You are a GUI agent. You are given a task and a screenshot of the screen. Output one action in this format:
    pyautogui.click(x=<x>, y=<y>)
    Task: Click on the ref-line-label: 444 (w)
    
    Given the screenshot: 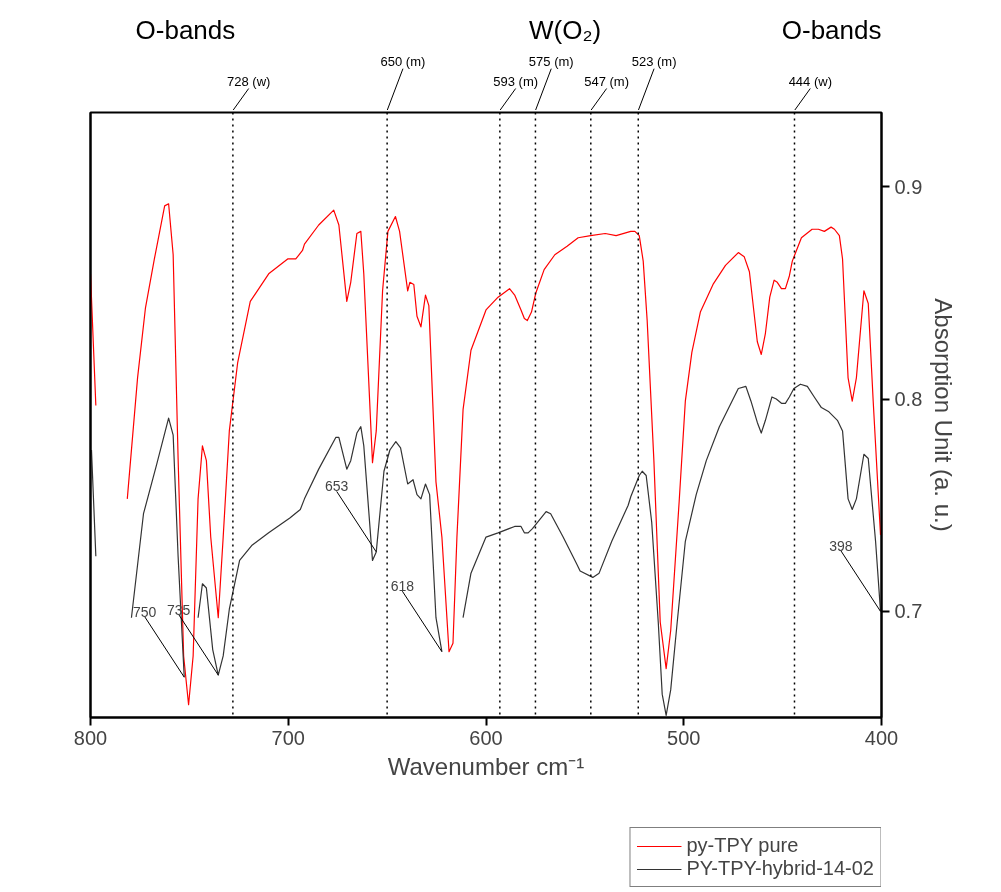 What is the action you would take?
    pyautogui.click(x=810, y=81)
    